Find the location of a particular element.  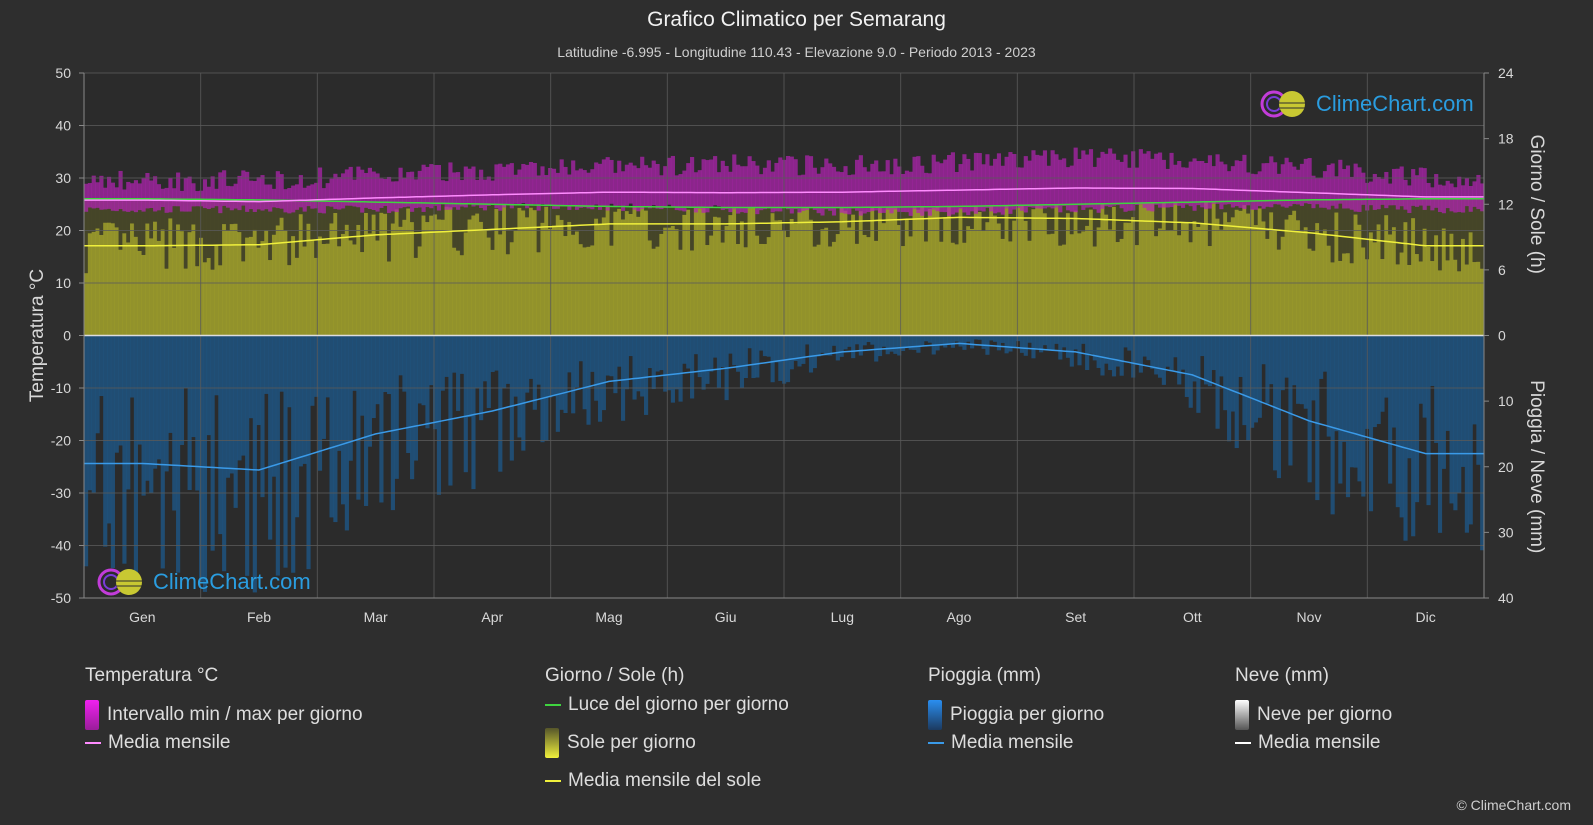

left-tick-label: -30 is located at coordinates (61, 493).